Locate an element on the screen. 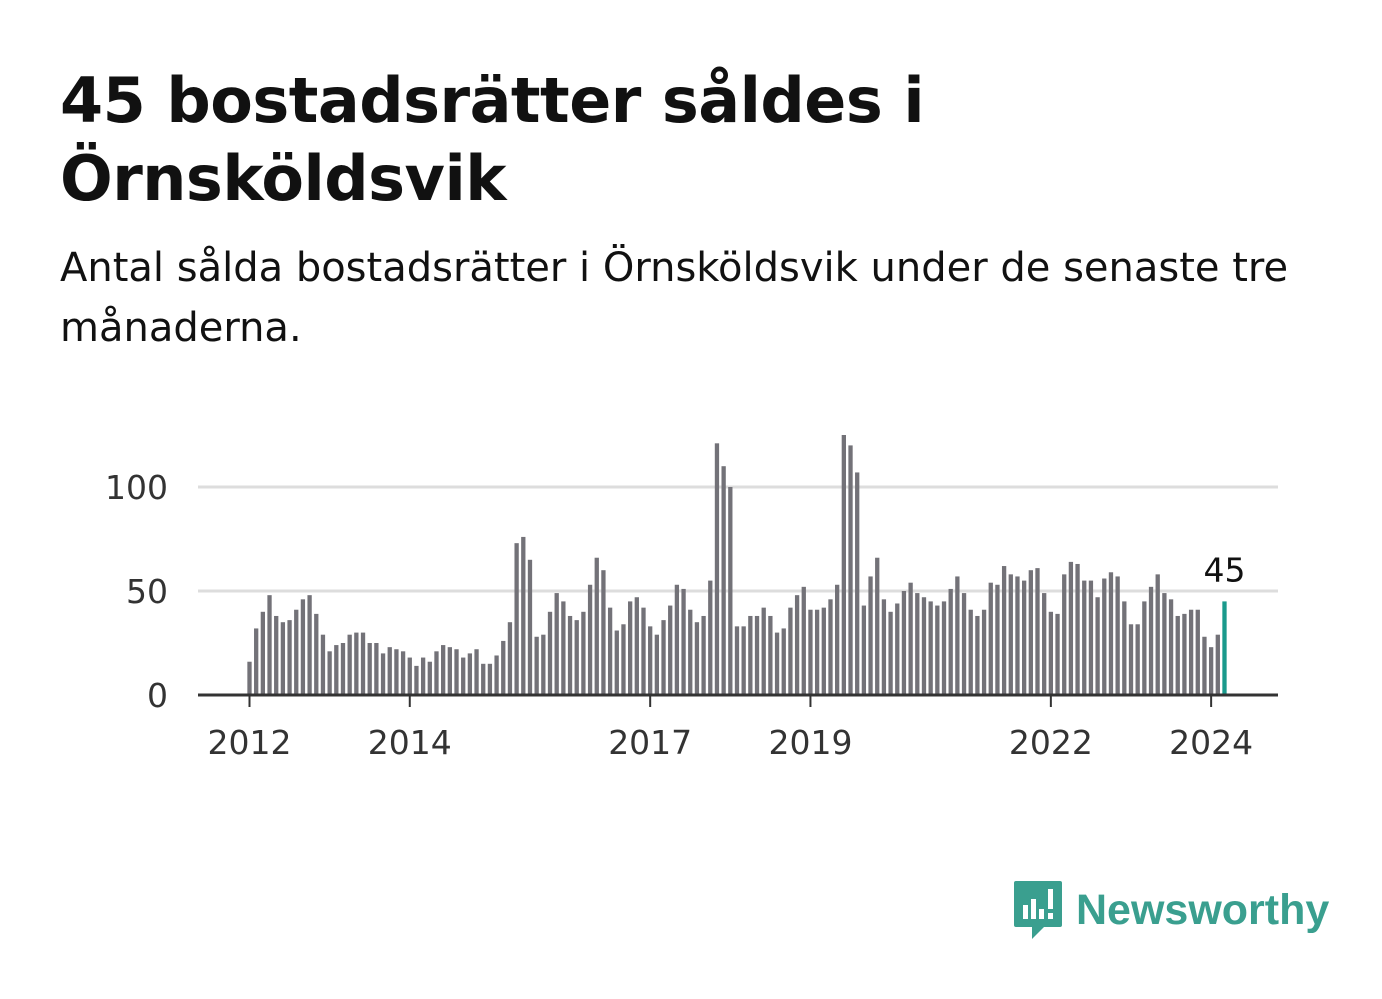  brand-name: Newsworthy is located at coordinates (1203, 909).